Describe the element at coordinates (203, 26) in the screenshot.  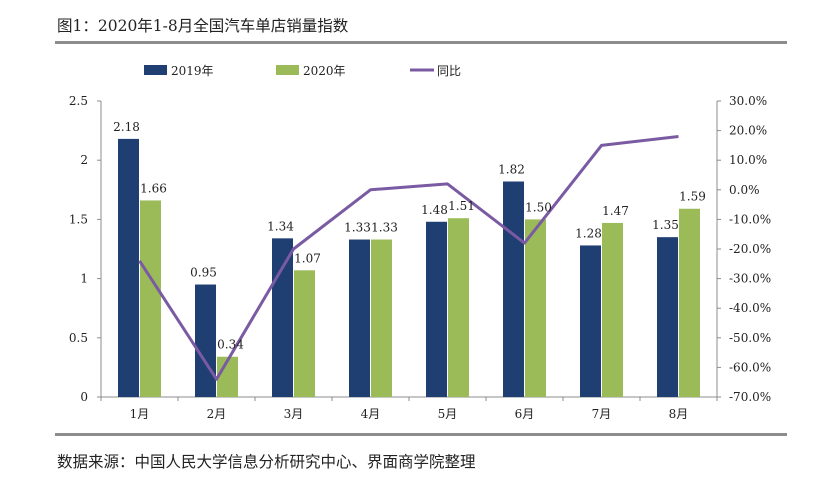
I see `page-title: 图1：2020年1-8月全国汽车单店销量指数` at that location.